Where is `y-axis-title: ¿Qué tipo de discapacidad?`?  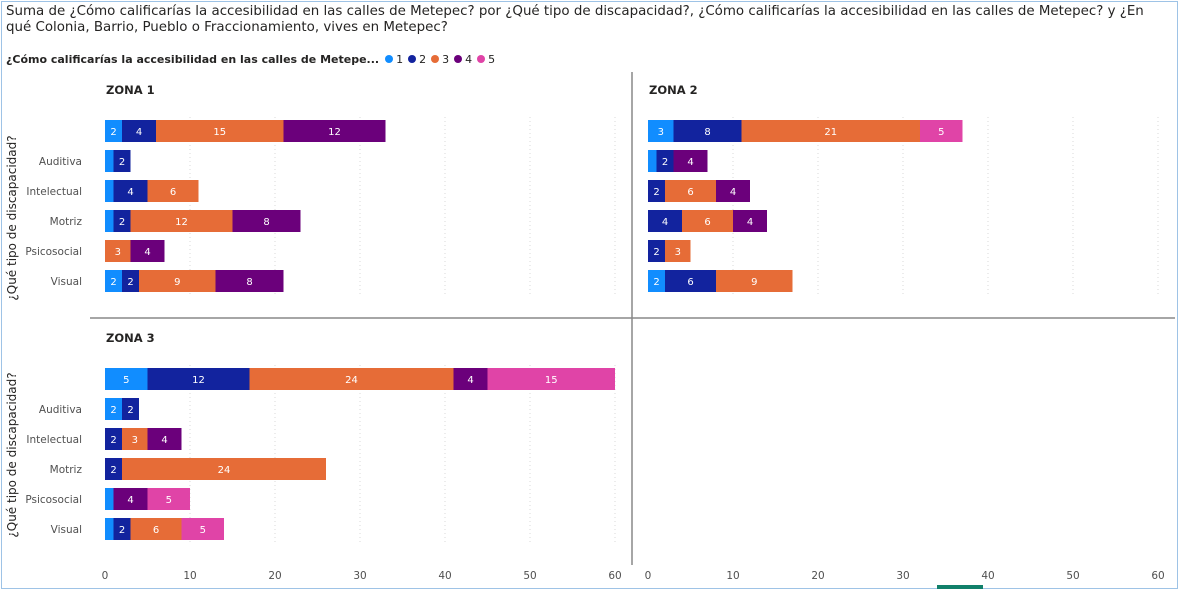
y-axis-title: ¿Qué tipo de discapacidad? is located at coordinates (12, 454).